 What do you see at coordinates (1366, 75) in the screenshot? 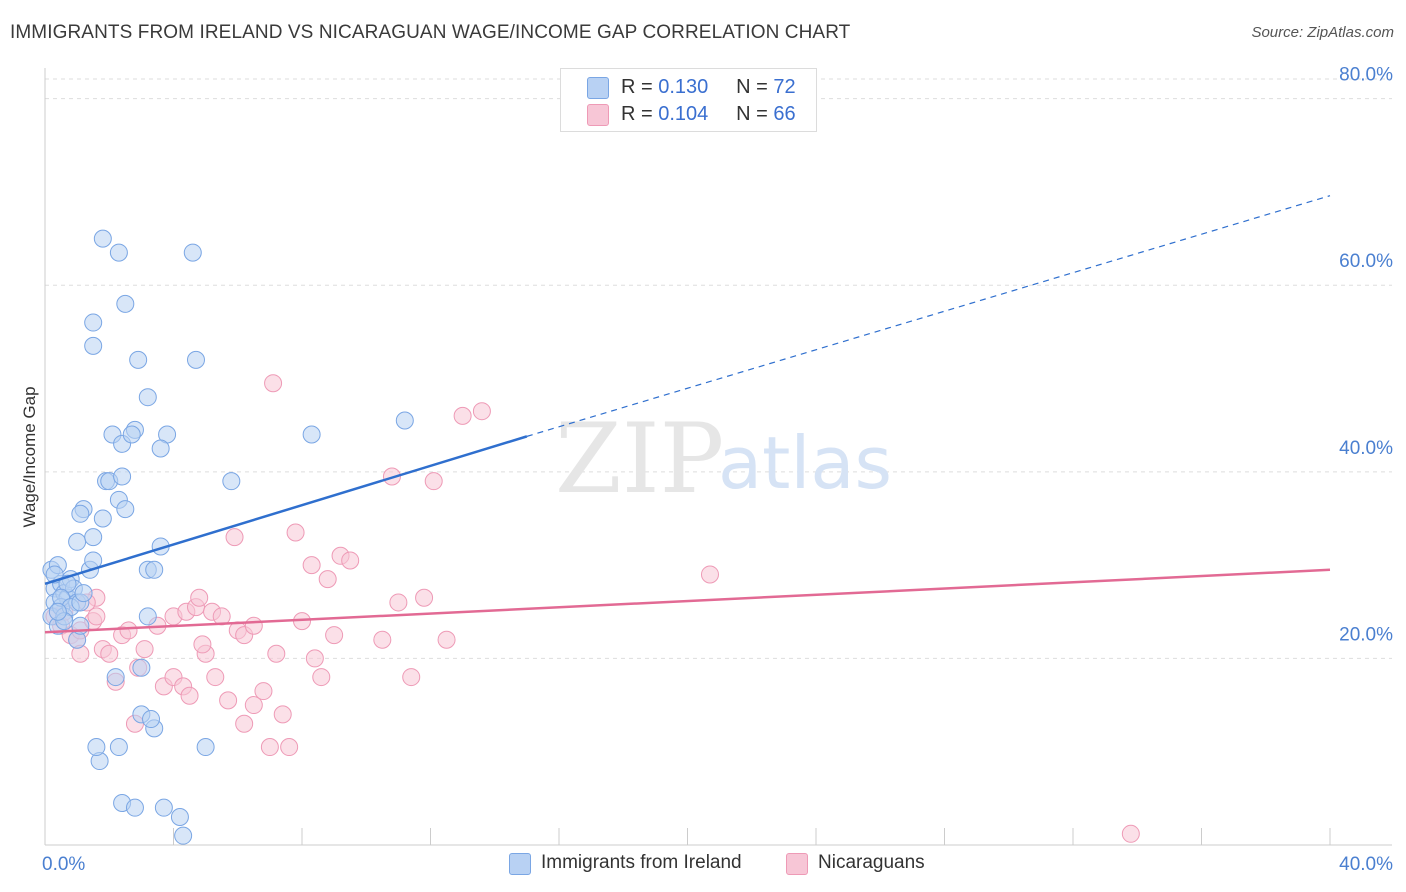
I see `y-tick-label: 80.0%` at bounding box center [1366, 75].